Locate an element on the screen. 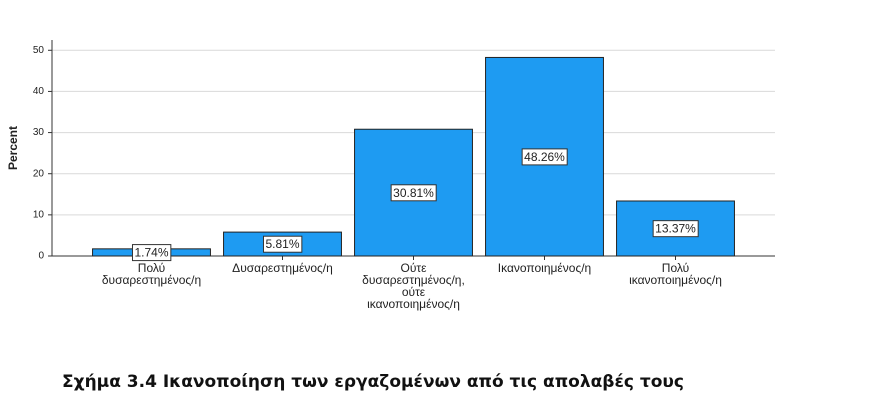  value-label: 1.74% is located at coordinates (151, 253).